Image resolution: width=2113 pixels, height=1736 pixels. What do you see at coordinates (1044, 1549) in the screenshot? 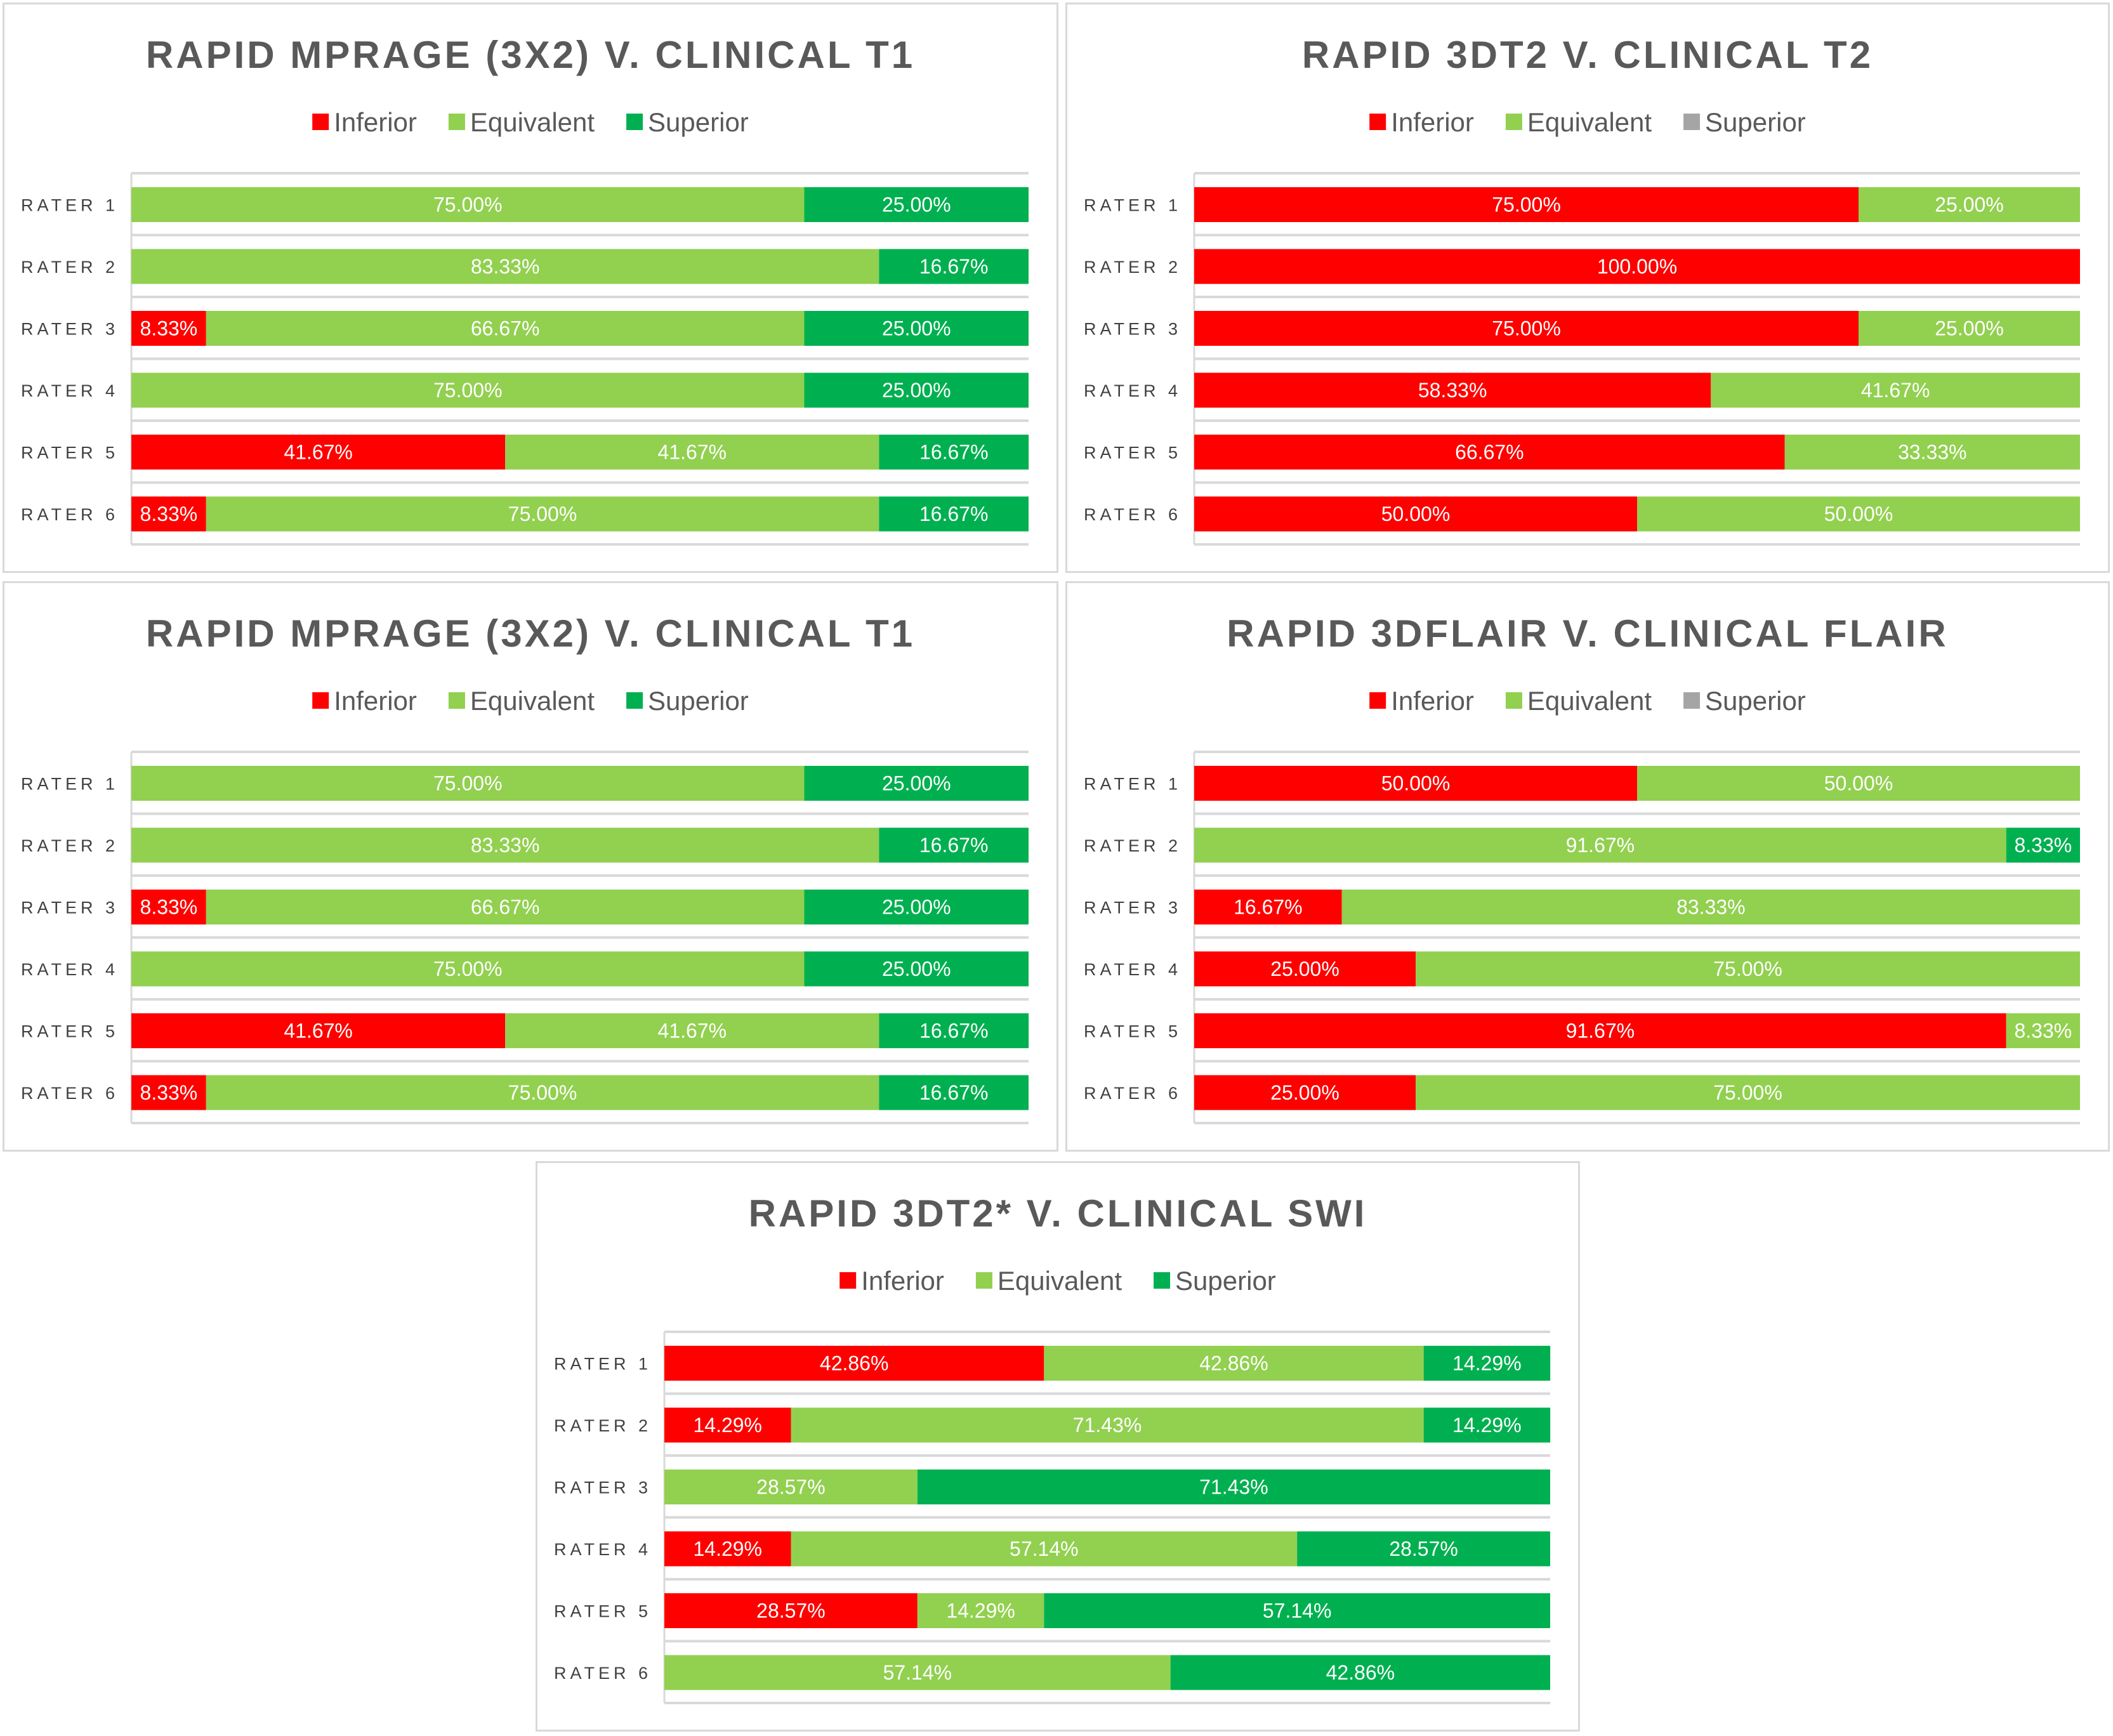
I see `data-label: 57.14%` at bounding box center [1044, 1549].